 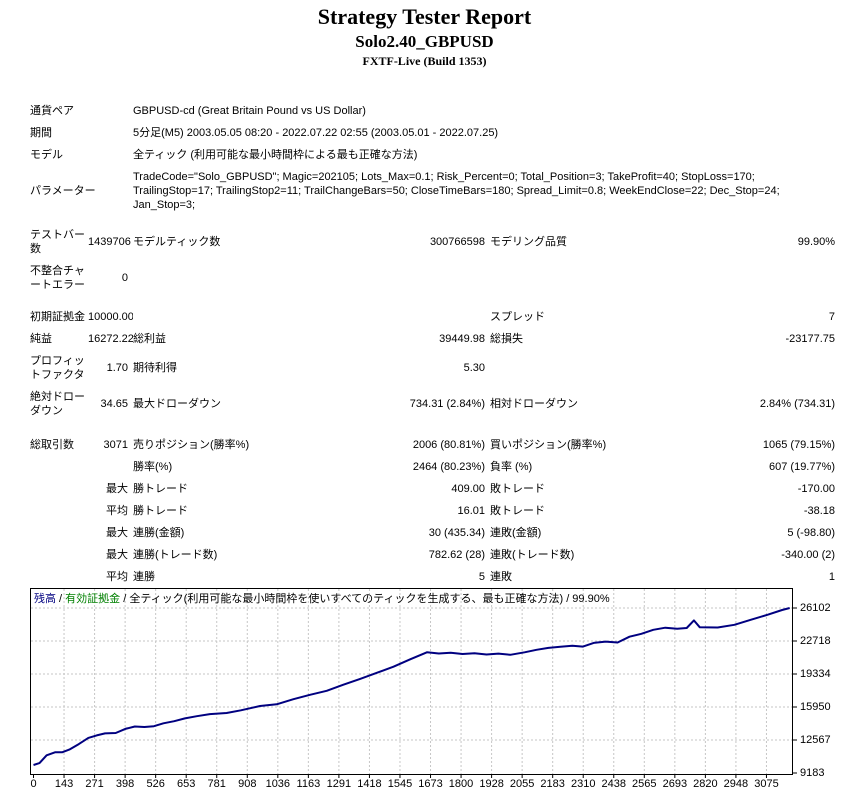 I want to click on cell-qualifier: 平均, so click(x=117, y=577).